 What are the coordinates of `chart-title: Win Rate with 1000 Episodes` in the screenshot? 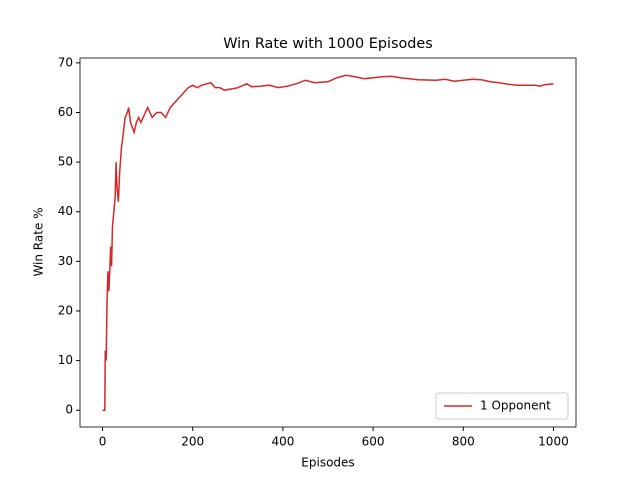 It's located at (328, 44).